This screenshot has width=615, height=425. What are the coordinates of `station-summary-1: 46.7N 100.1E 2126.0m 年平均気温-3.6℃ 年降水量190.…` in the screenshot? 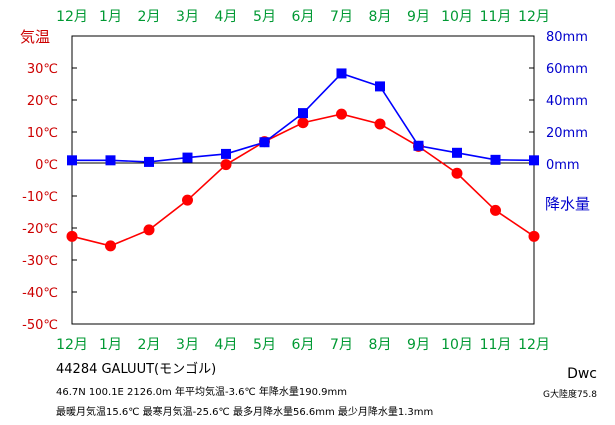 It's located at (201, 392).